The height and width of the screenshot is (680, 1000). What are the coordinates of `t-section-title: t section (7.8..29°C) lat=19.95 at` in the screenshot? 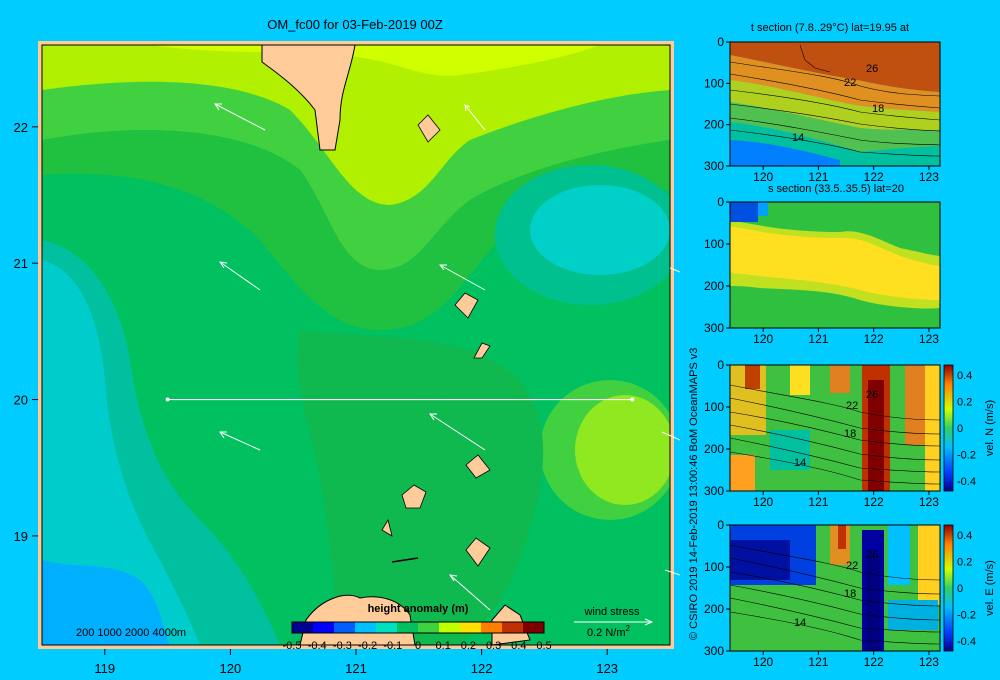 It's located at (830, 28).